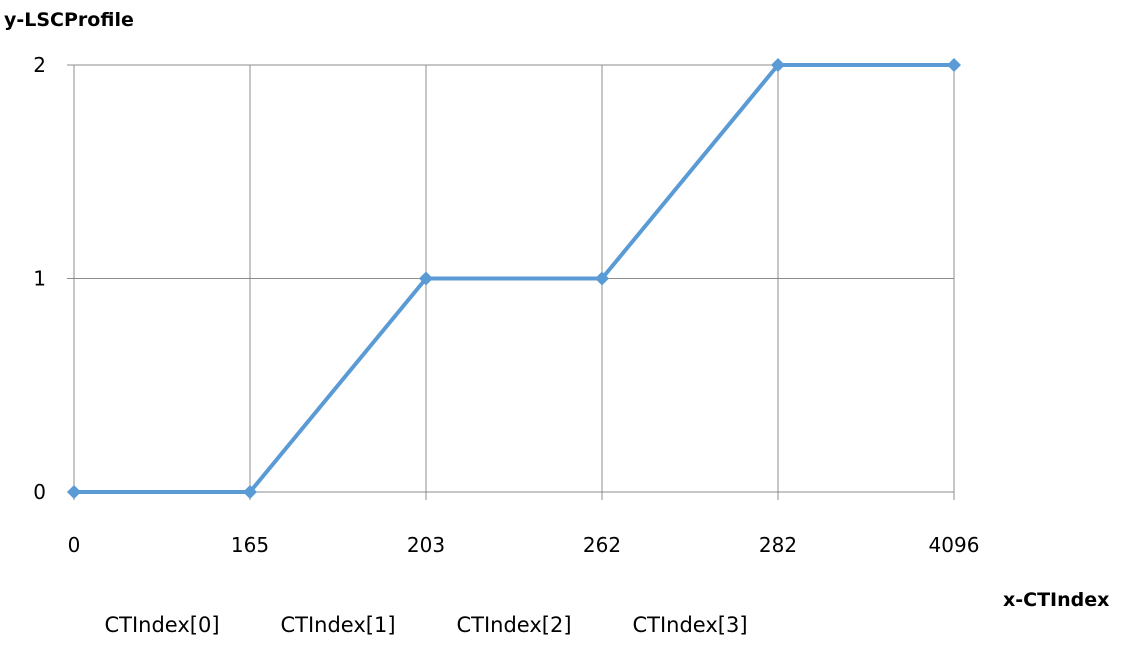 This screenshot has height=646, width=1143. Describe the element at coordinates (337, 625) in the screenshot. I see `ctindex-annotation: CTIndex[1]` at that location.